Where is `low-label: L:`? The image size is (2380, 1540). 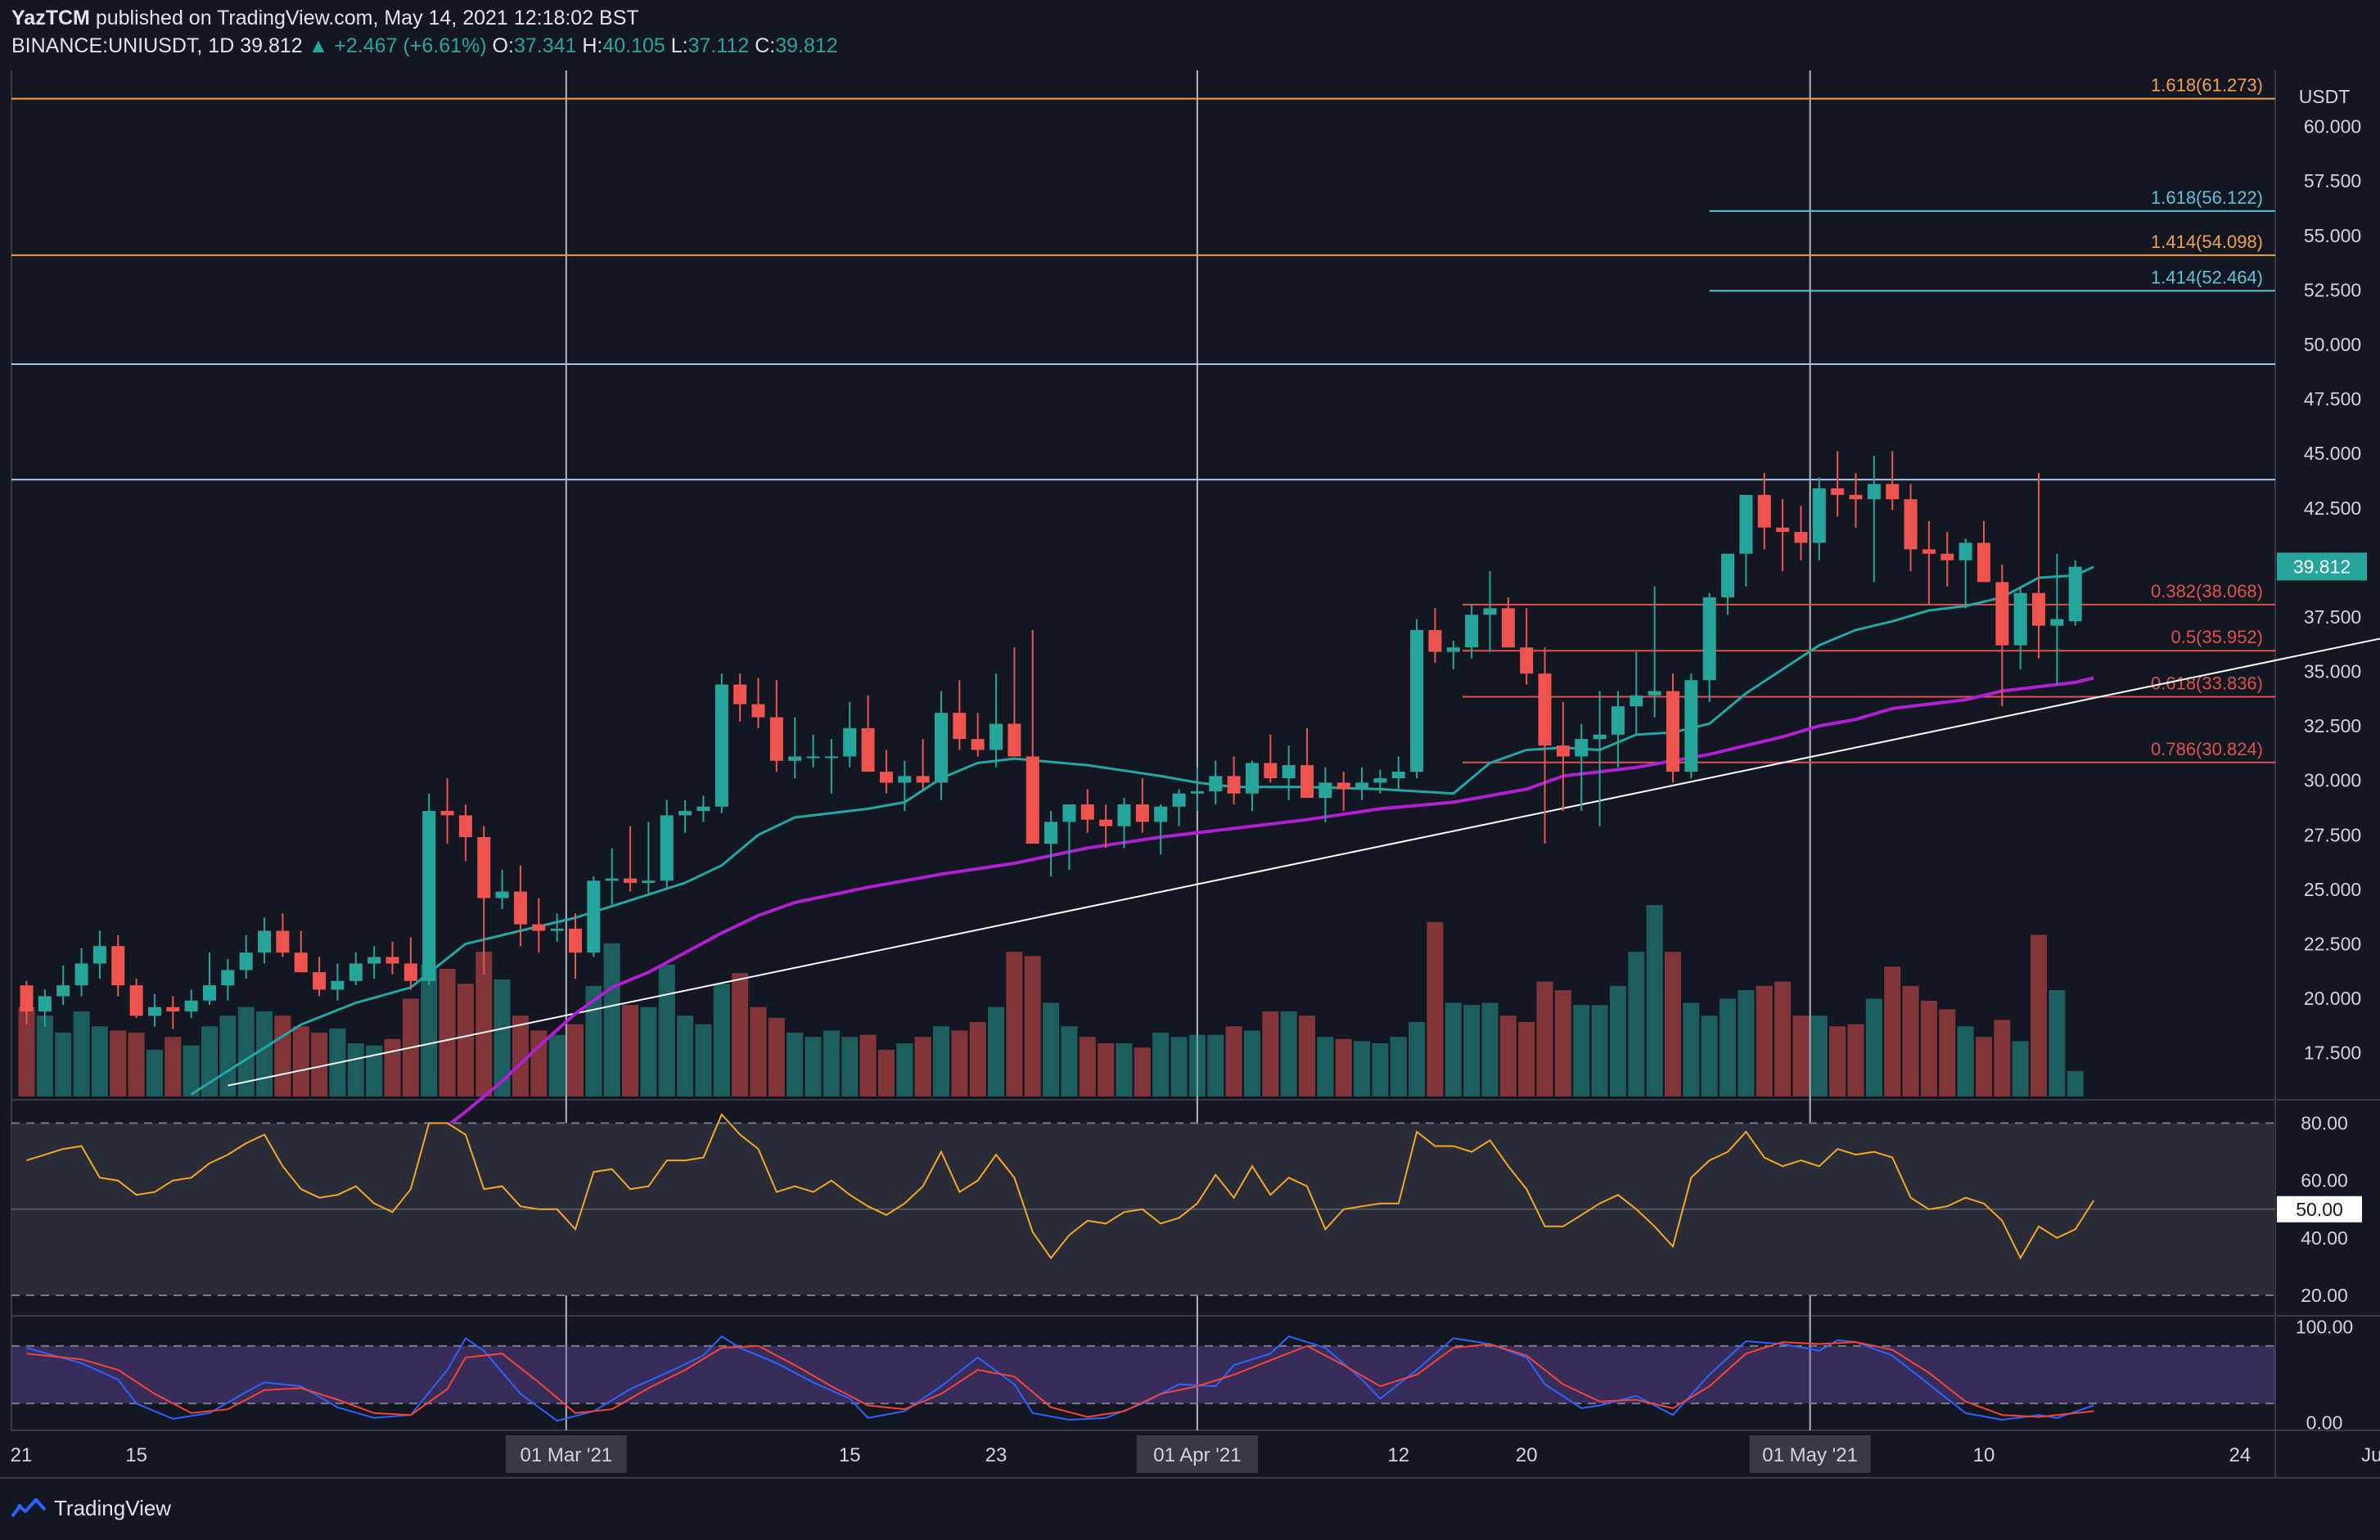 low-label: L: is located at coordinates (679, 45).